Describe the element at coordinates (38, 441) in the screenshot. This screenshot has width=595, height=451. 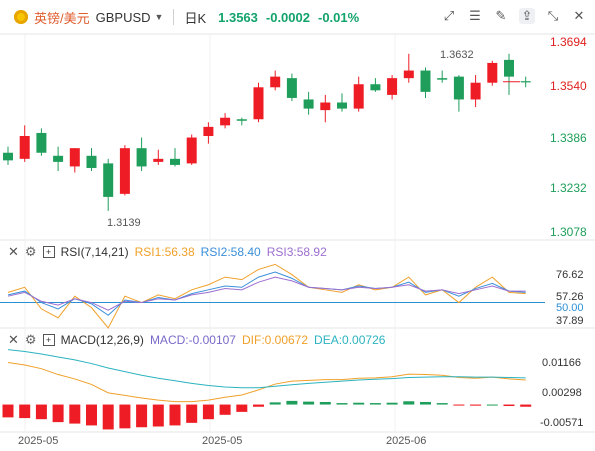
I see `date-label-0: 2025-05` at that location.